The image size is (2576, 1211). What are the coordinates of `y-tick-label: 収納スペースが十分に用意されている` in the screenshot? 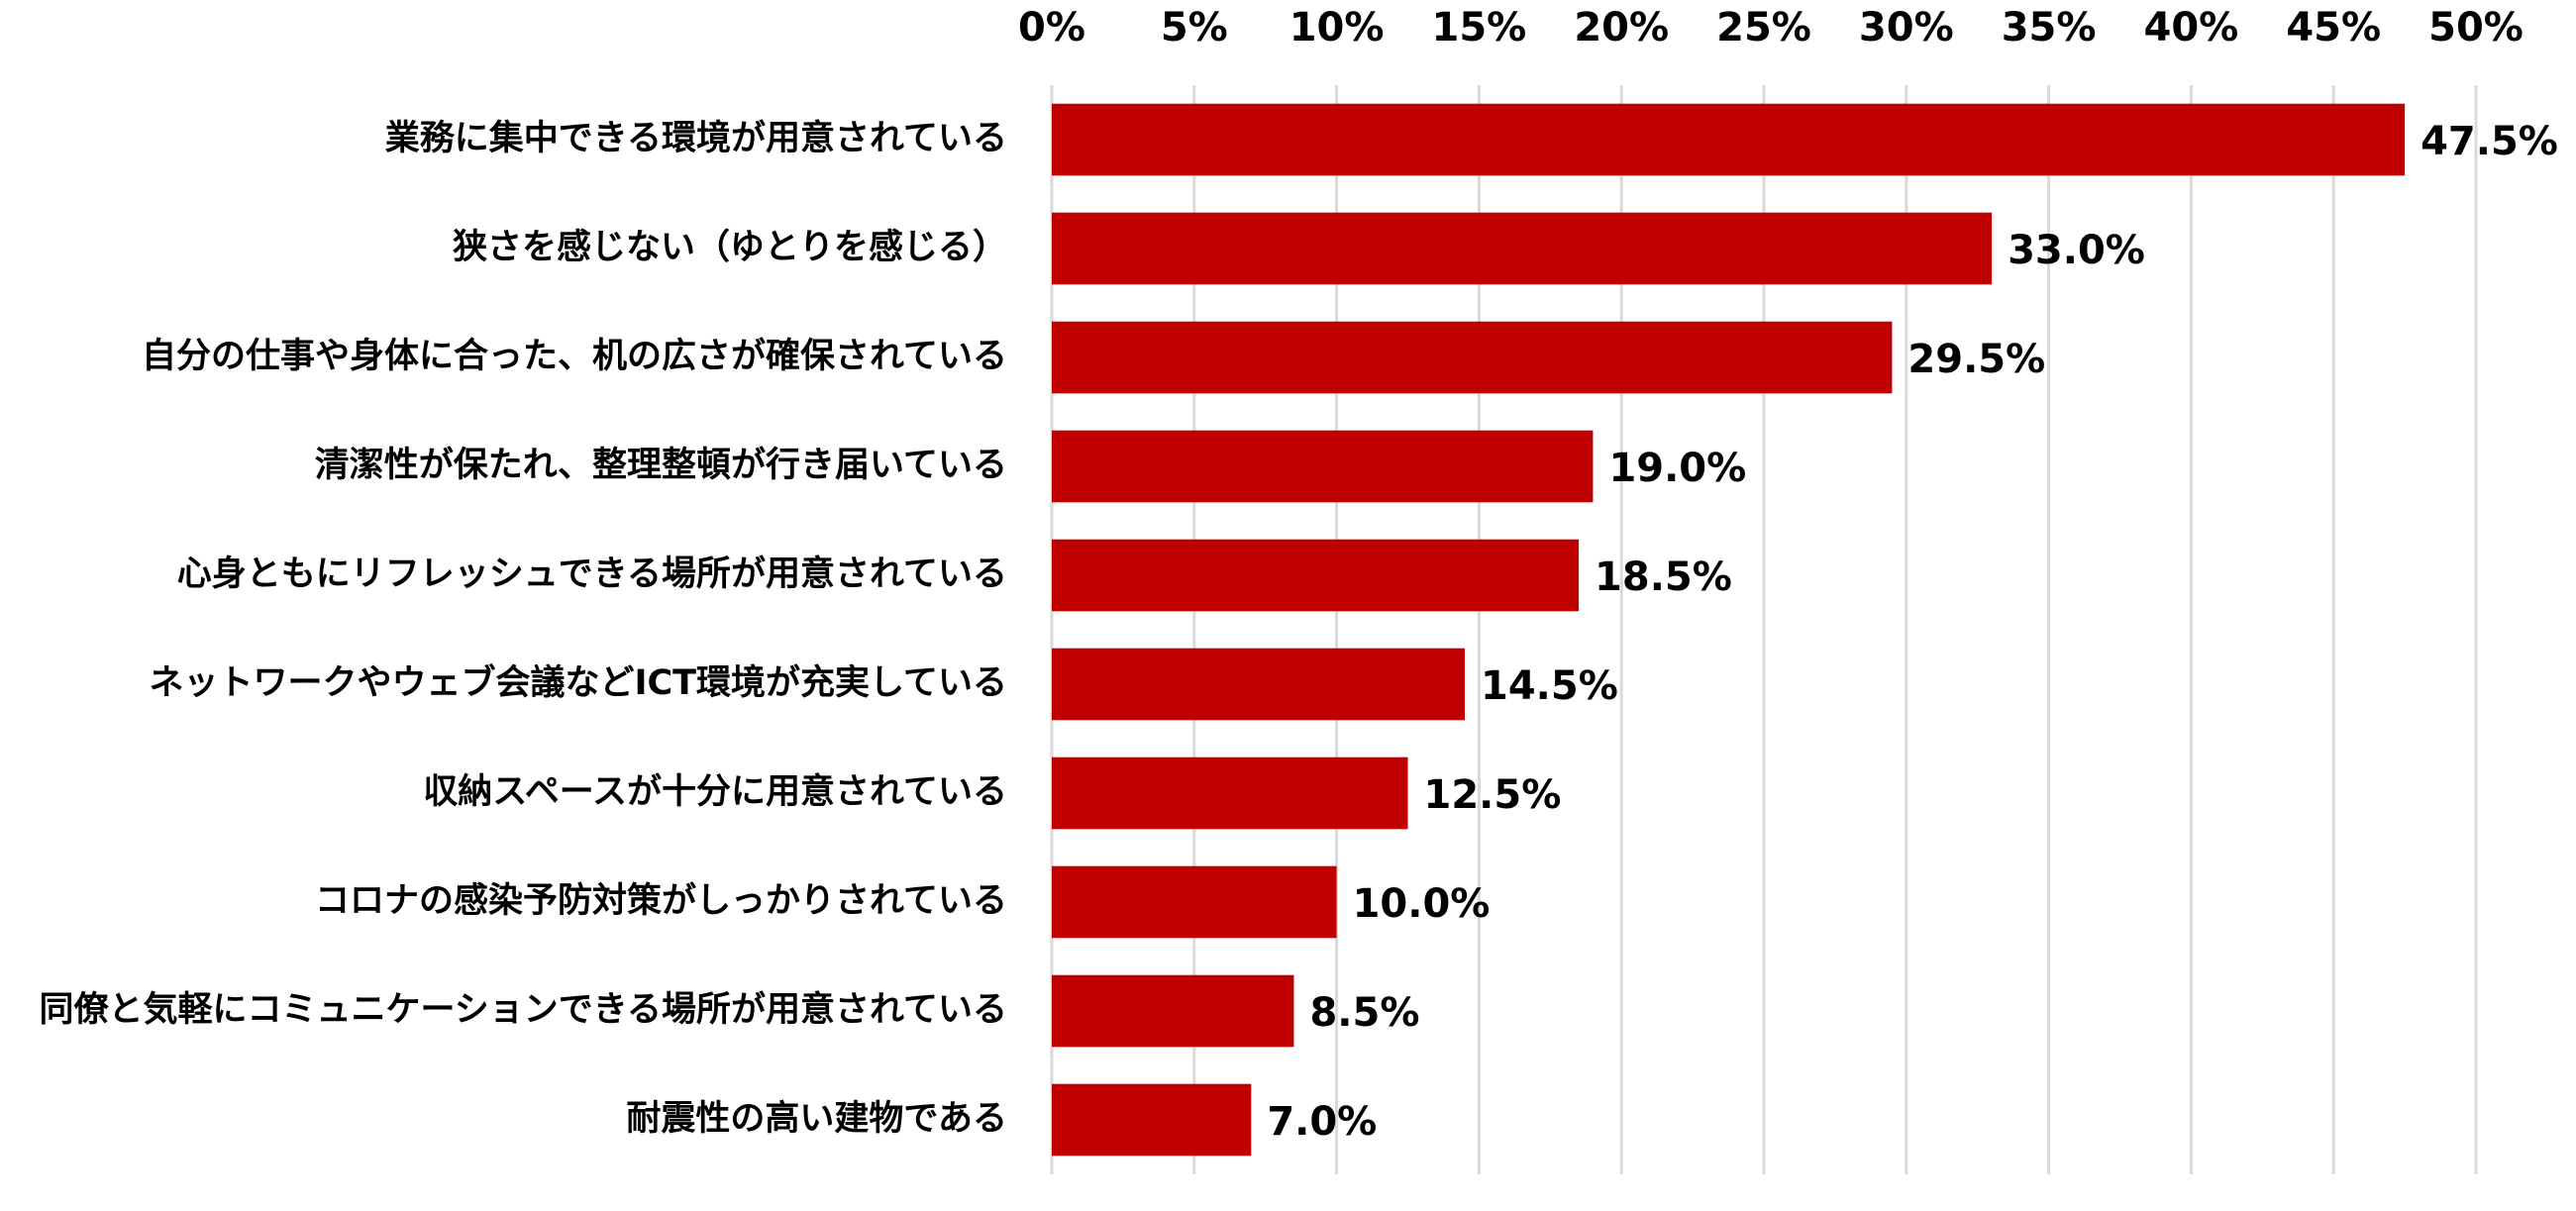 It's located at (715, 792).